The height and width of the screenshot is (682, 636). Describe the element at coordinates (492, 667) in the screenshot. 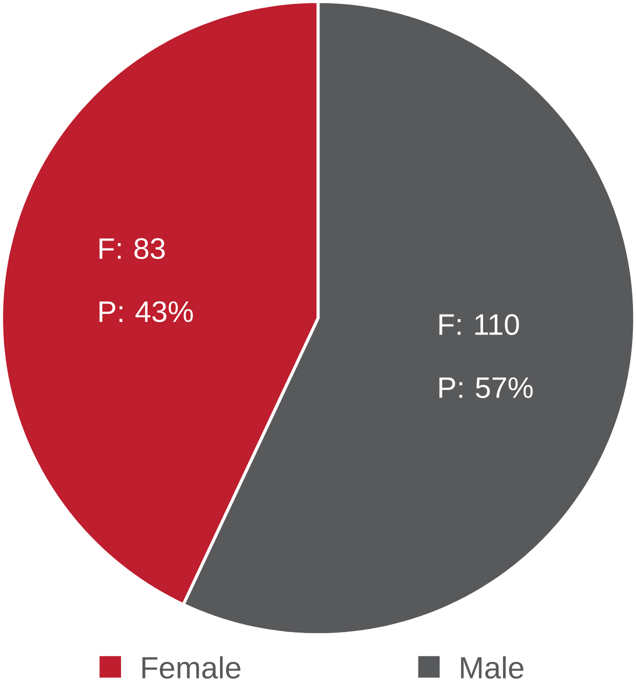

I see `legend-label: Male` at that location.